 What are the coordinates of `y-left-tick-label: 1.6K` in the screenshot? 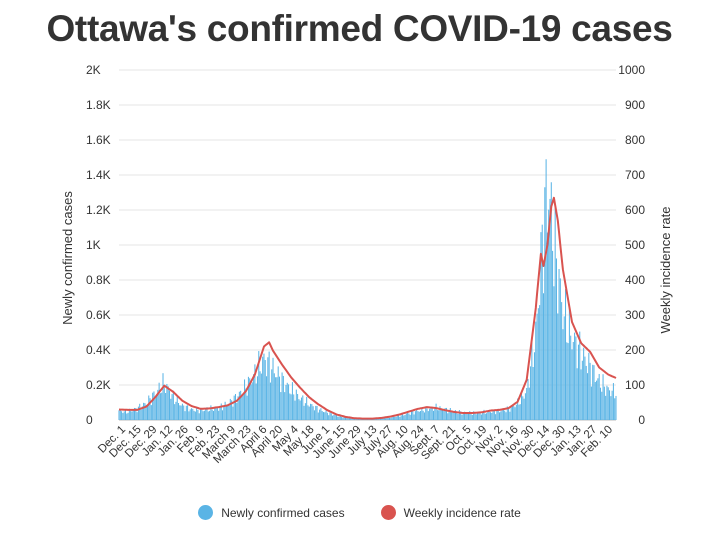 It's located at (98, 140).